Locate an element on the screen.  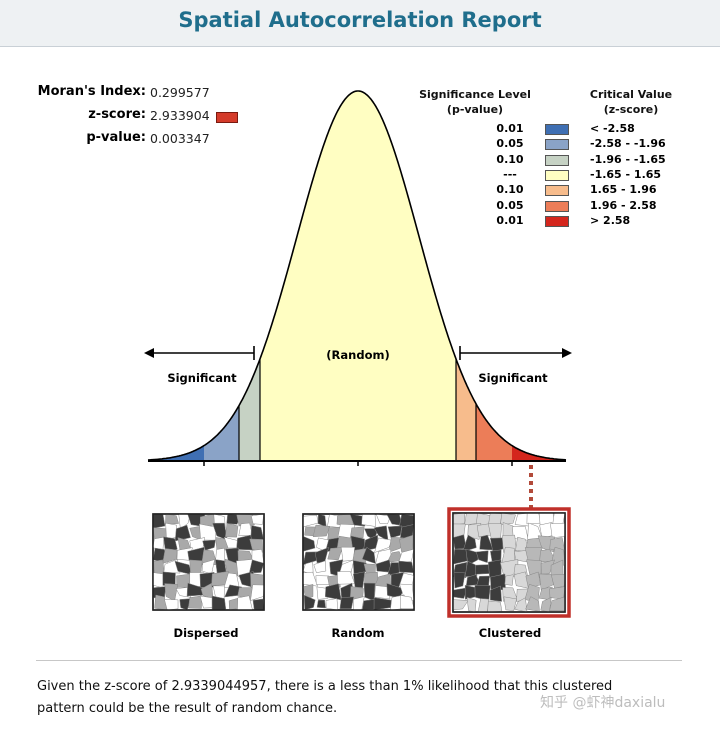
legend-pvalue: 0.10 is located at coordinates (510, 159).